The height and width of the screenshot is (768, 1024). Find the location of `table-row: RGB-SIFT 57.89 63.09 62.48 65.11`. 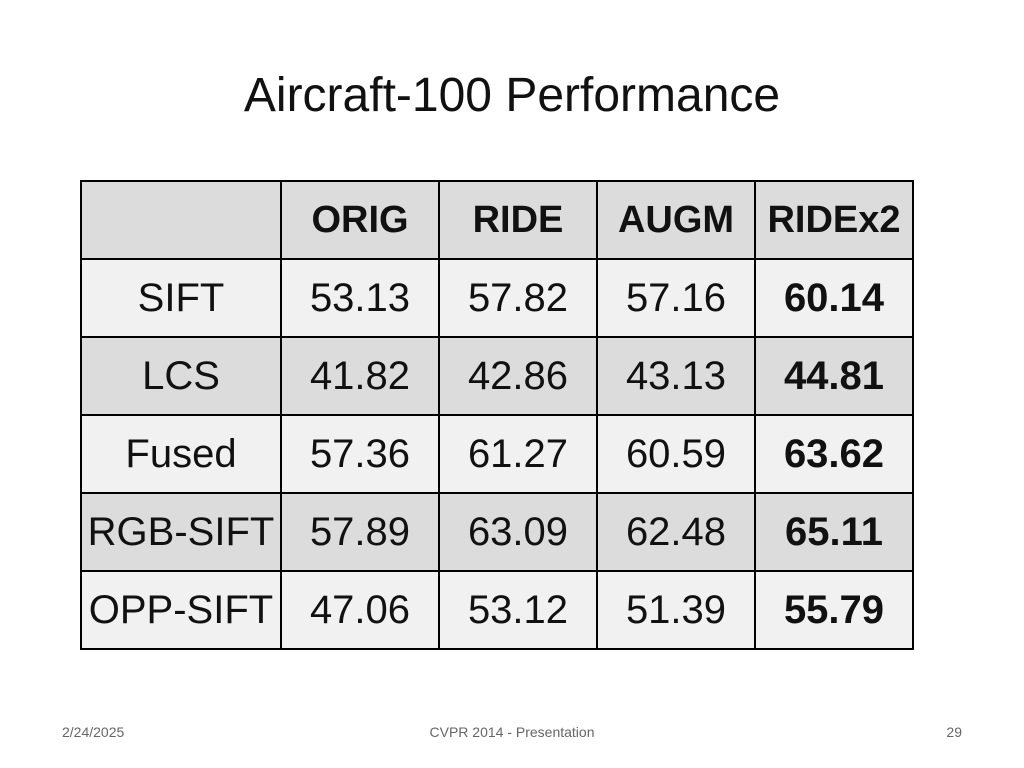

table-row: RGB-SIFT 57.89 63.09 62.48 65.11 is located at coordinates (497, 532).